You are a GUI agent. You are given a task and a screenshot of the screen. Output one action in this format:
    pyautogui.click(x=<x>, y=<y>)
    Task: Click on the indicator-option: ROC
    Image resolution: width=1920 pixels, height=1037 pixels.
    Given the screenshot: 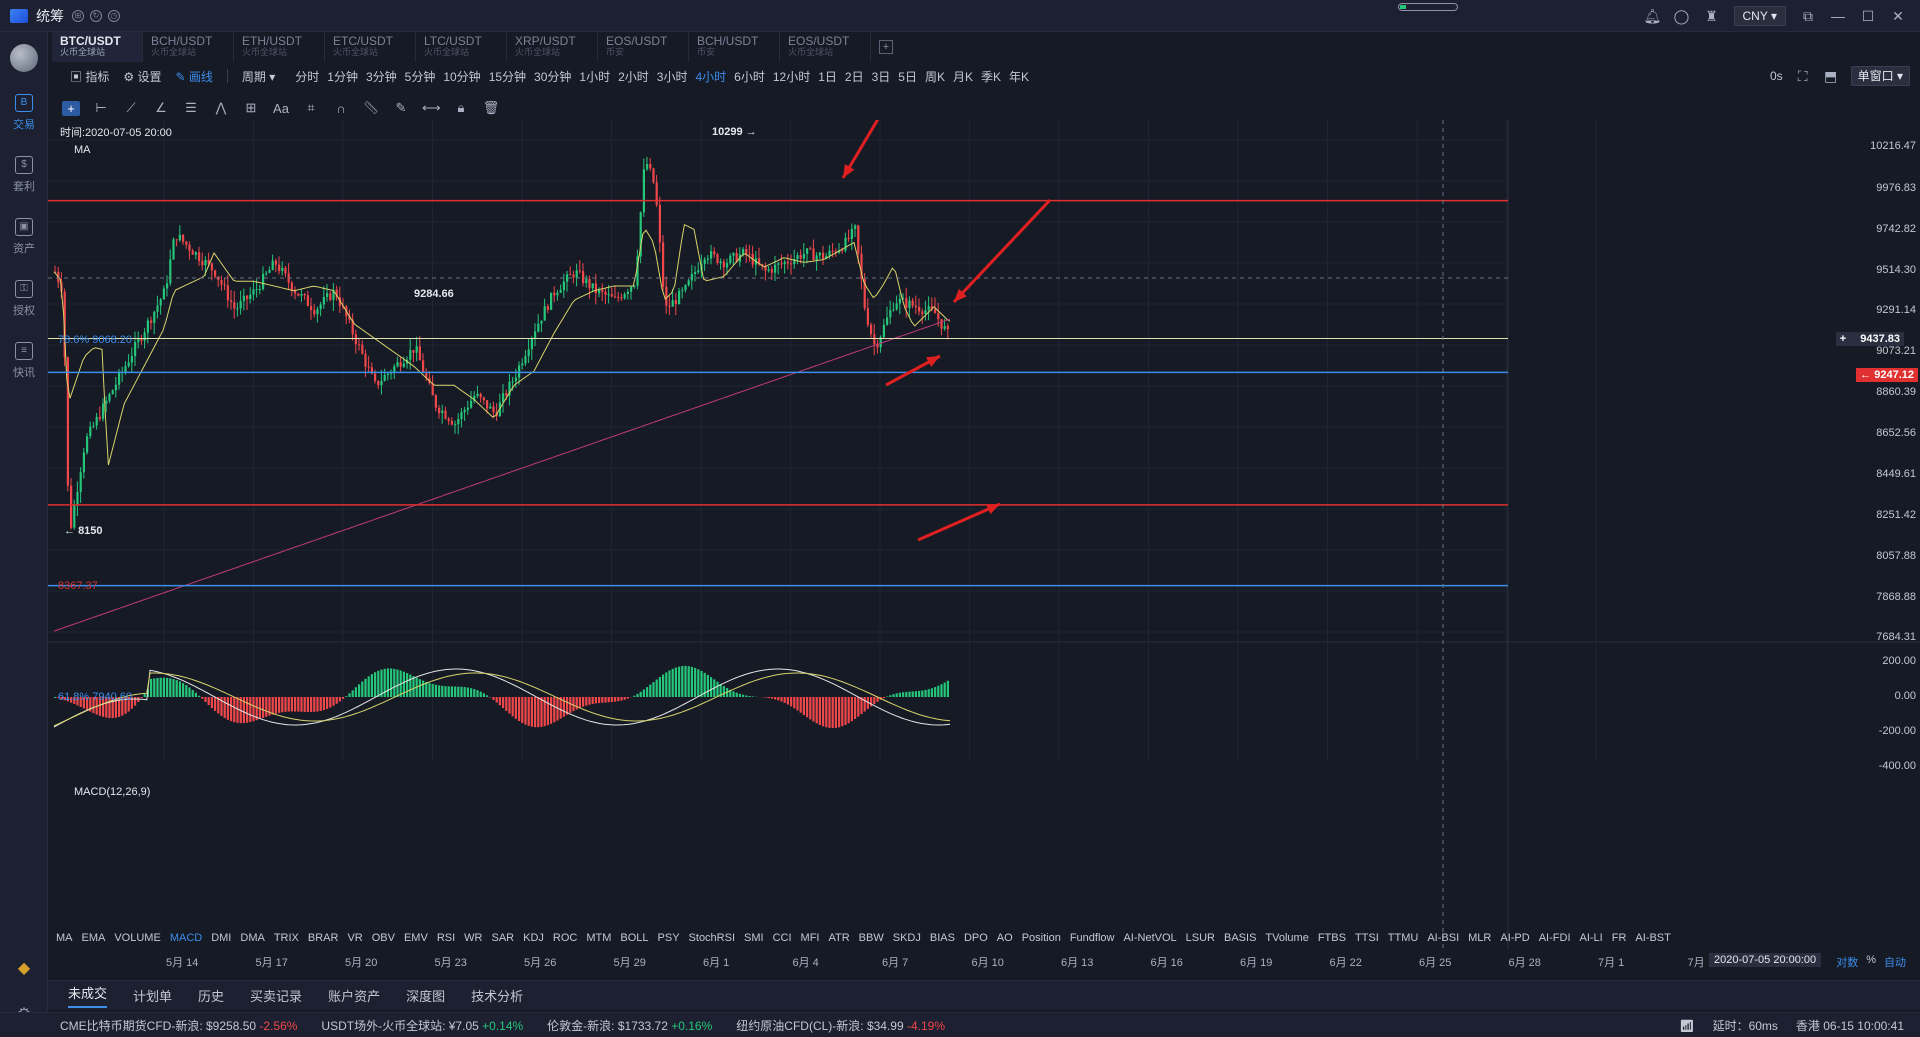 What is the action you would take?
    pyautogui.click(x=565, y=938)
    